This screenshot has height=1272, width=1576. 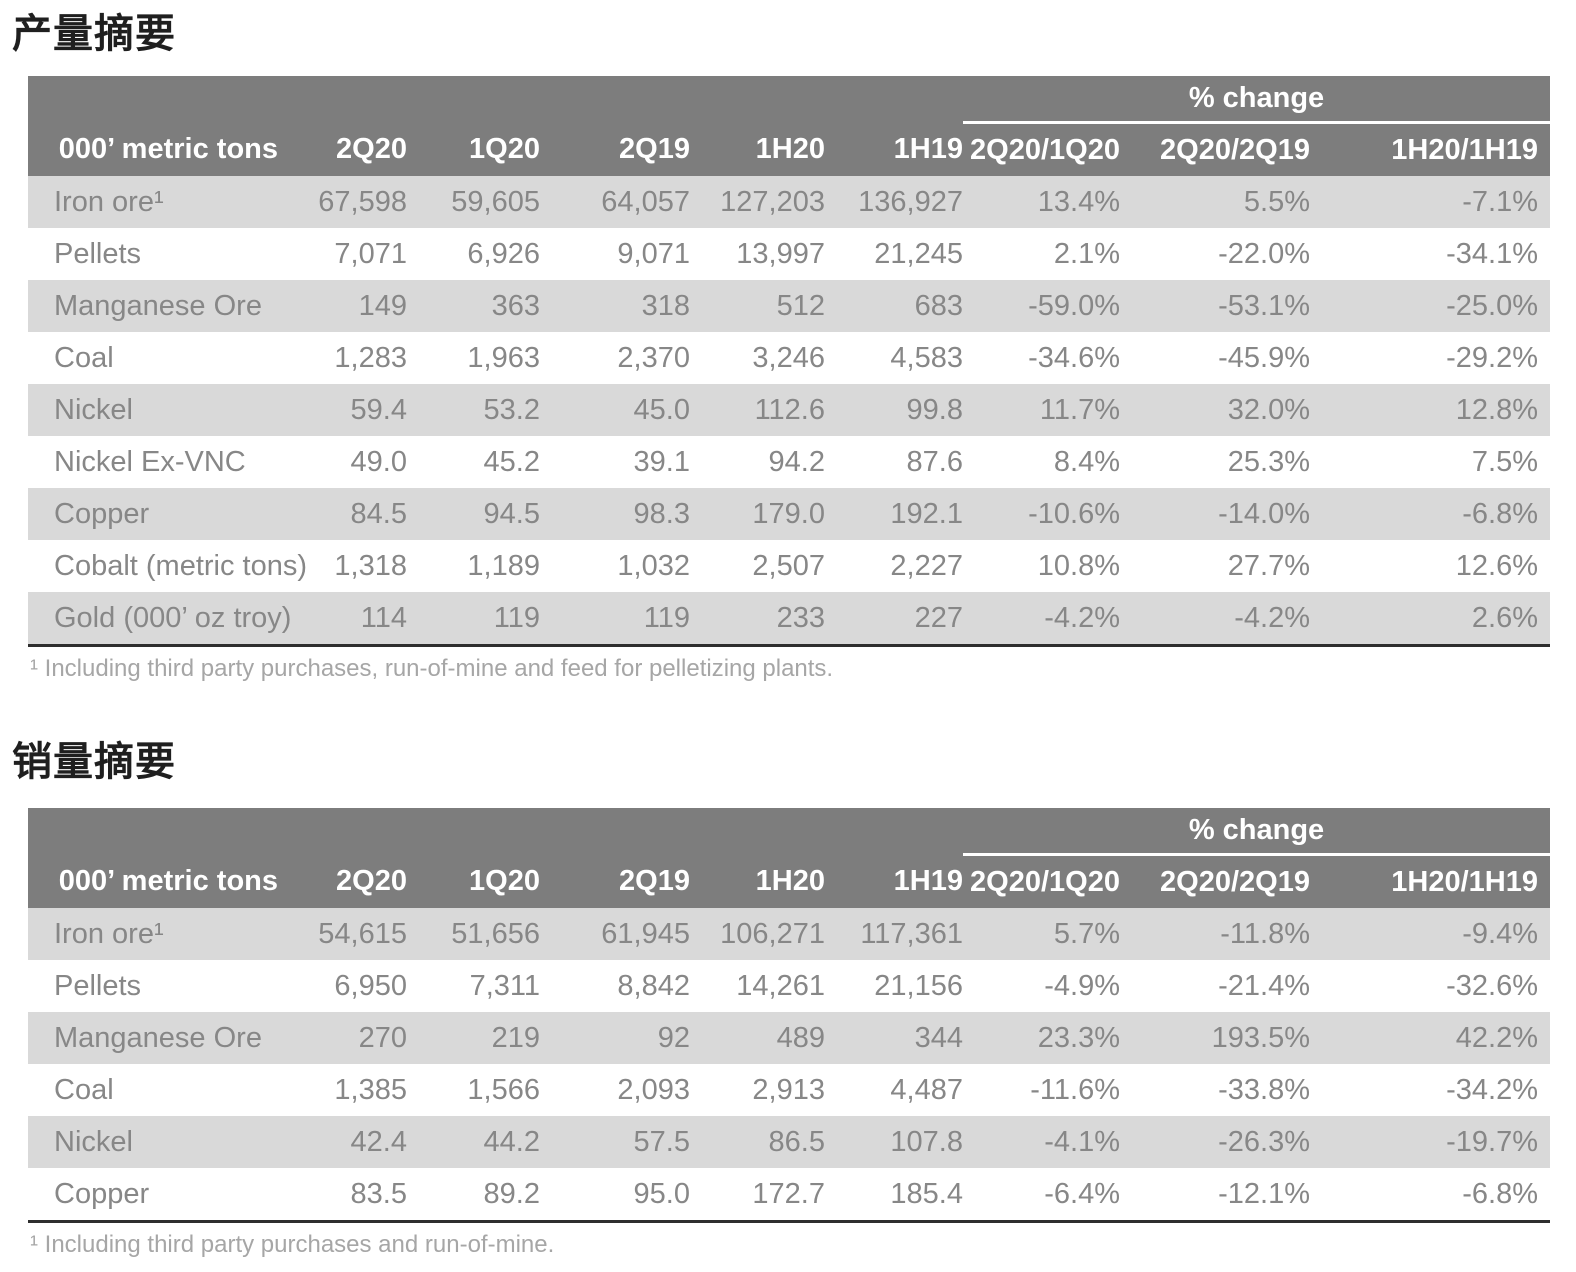 I want to click on row-label: Iron ore¹, so click(x=109, y=934).